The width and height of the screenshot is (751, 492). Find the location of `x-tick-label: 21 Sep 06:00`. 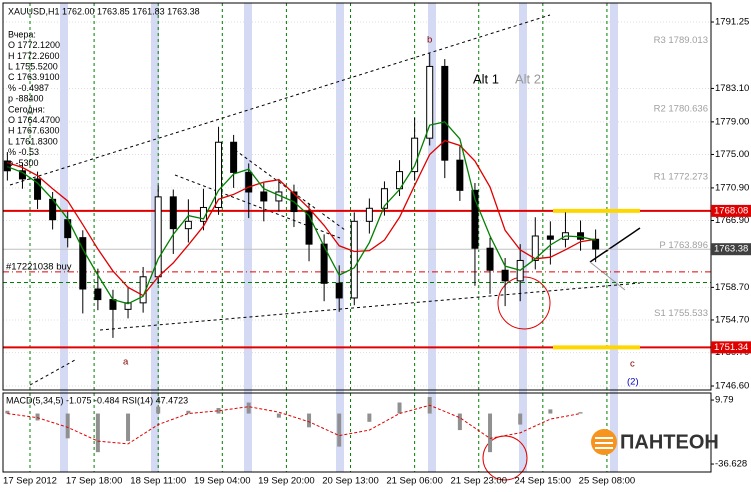

x-tick-label: 21 Sep 06:00 is located at coordinates (414, 481).